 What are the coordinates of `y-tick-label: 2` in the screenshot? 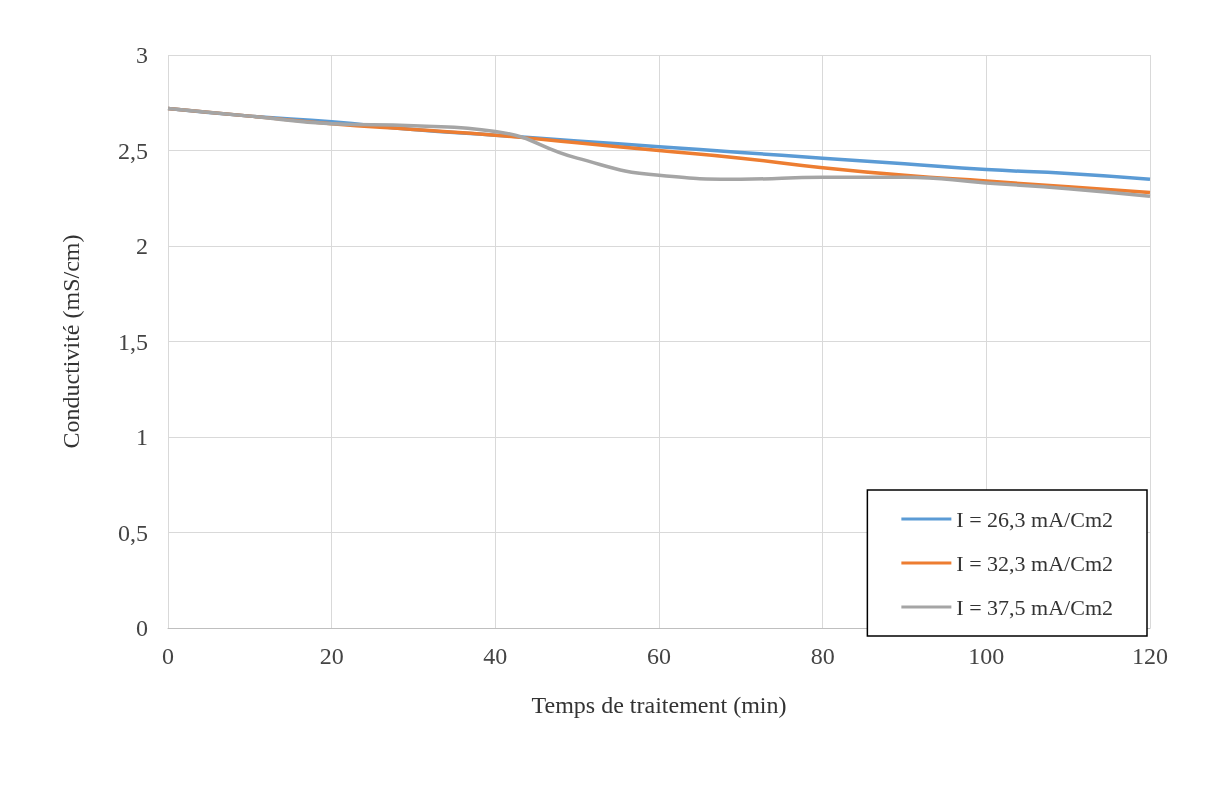 It's located at (142, 246).